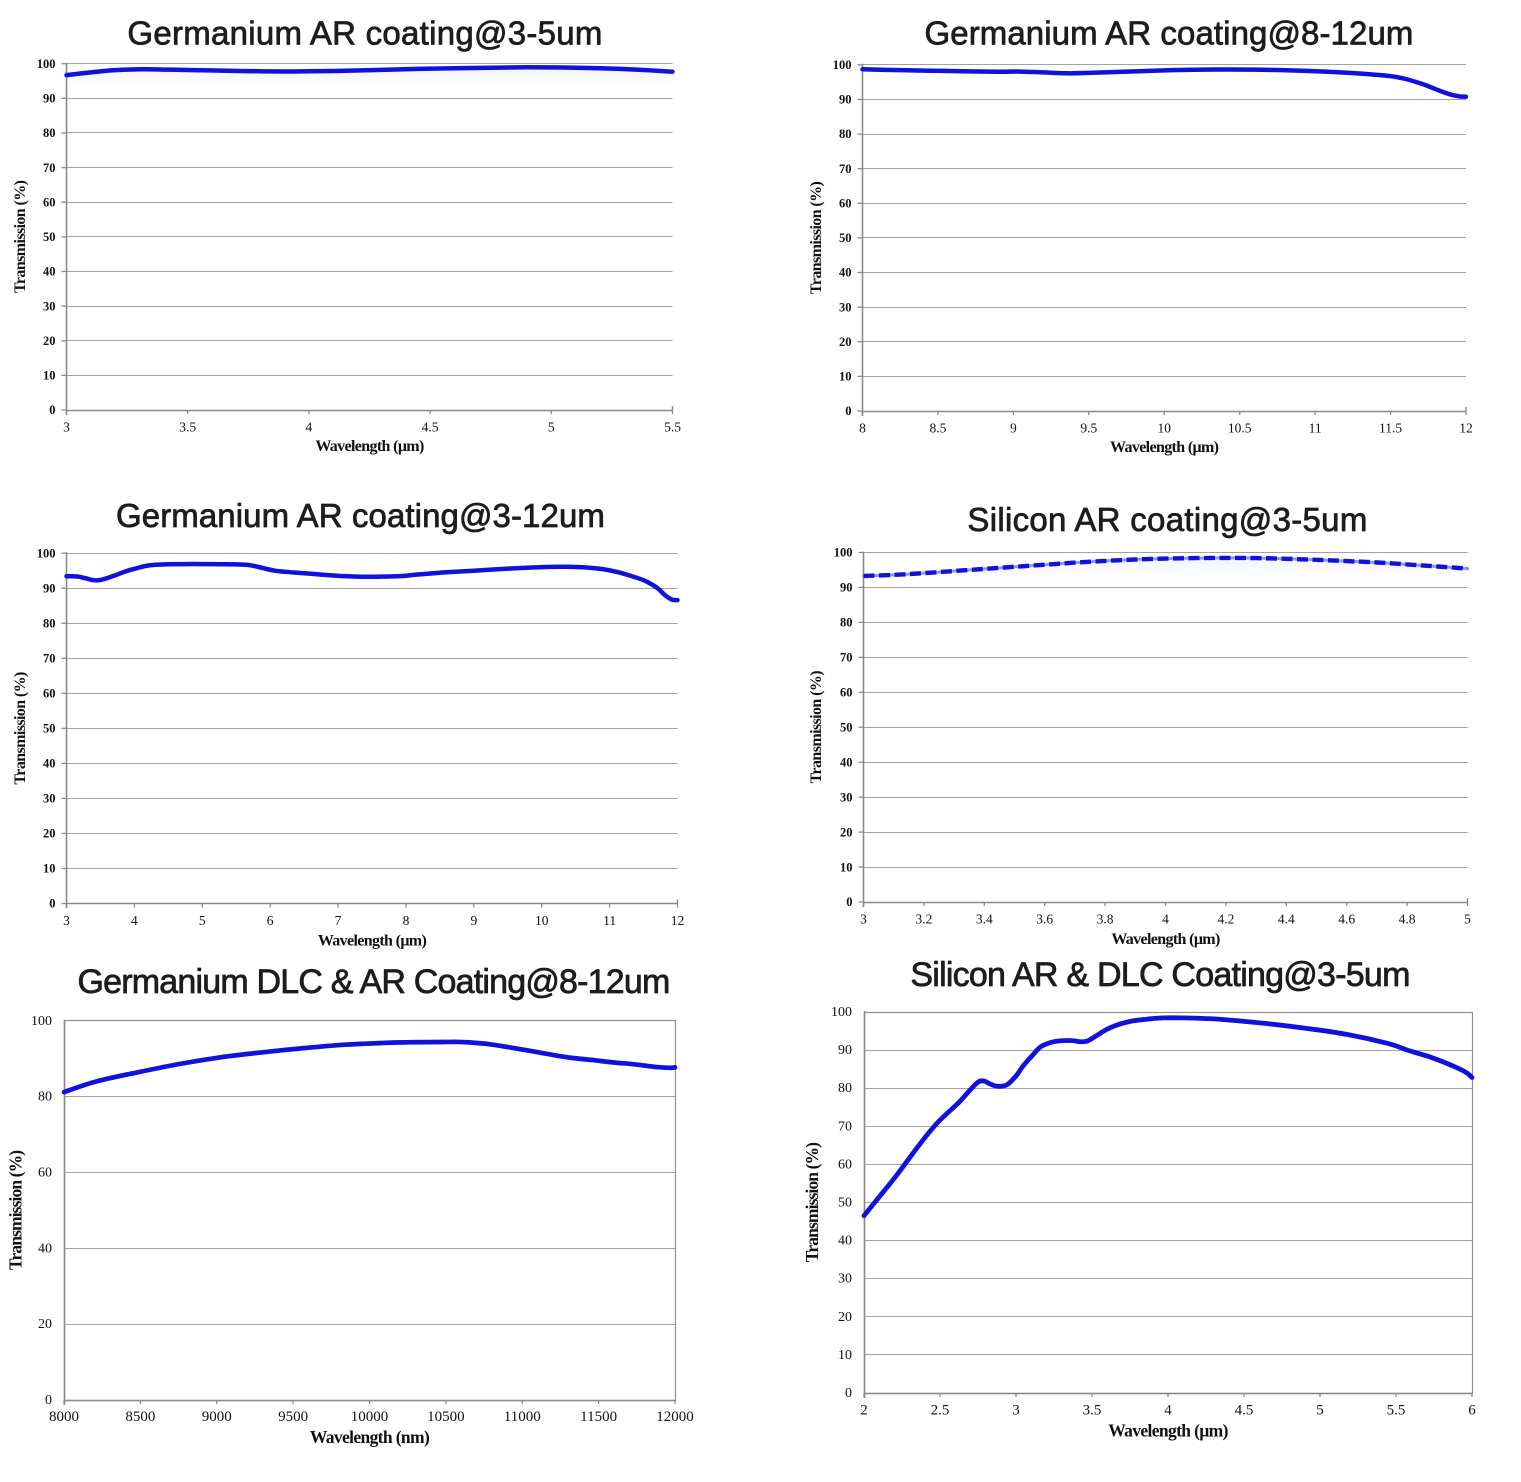 Image resolution: width=1521 pixels, height=1482 pixels. What do you see at coordinates (140, 1417) in the screenshot?
I see `svg-text: 8500` at bounding box center [140, 1417].